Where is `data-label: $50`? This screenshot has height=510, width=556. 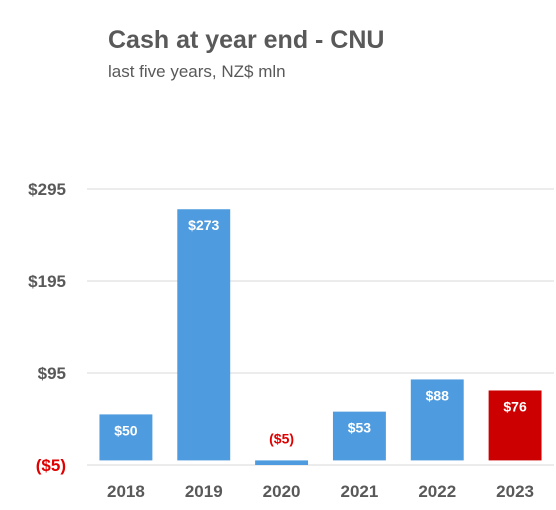
data-label: $50 is located at coordinates (126, 430).